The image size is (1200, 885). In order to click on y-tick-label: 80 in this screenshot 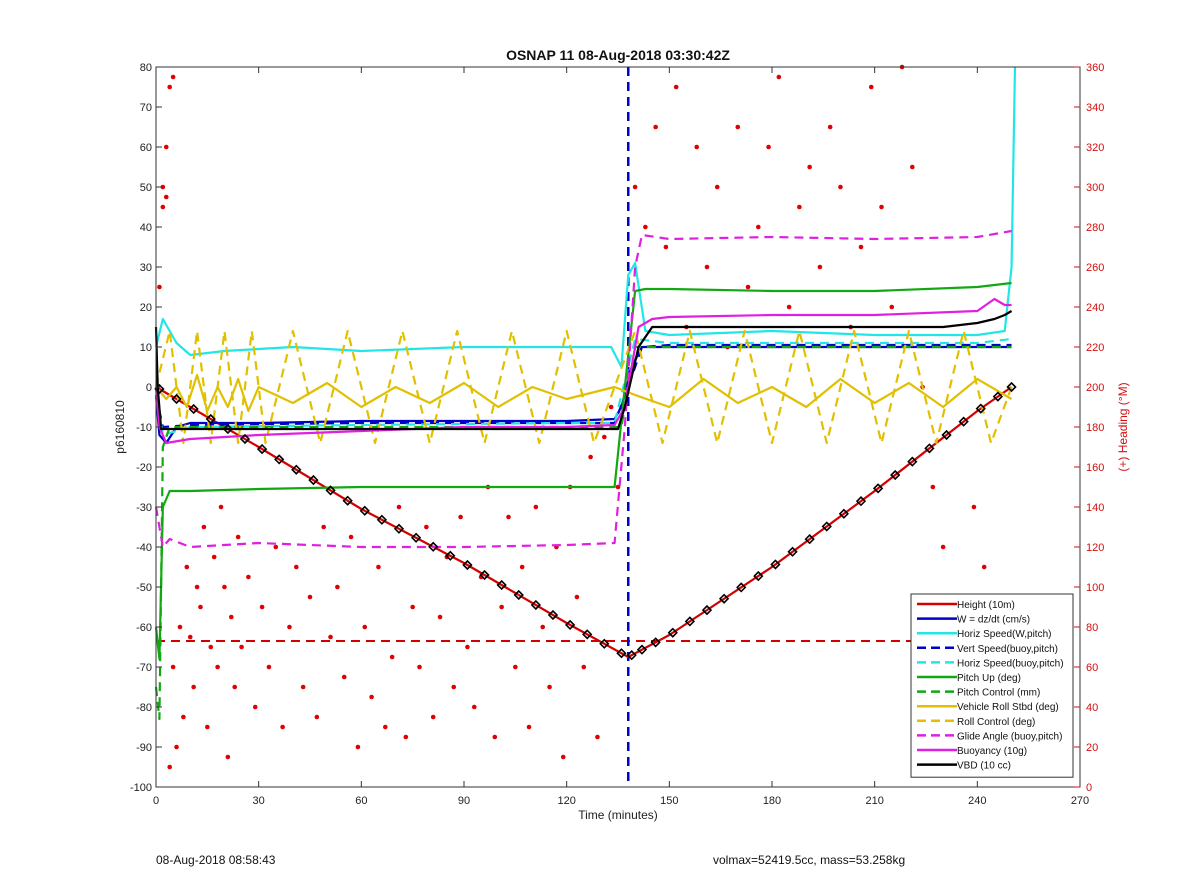, I will do `click(146, 68)`.